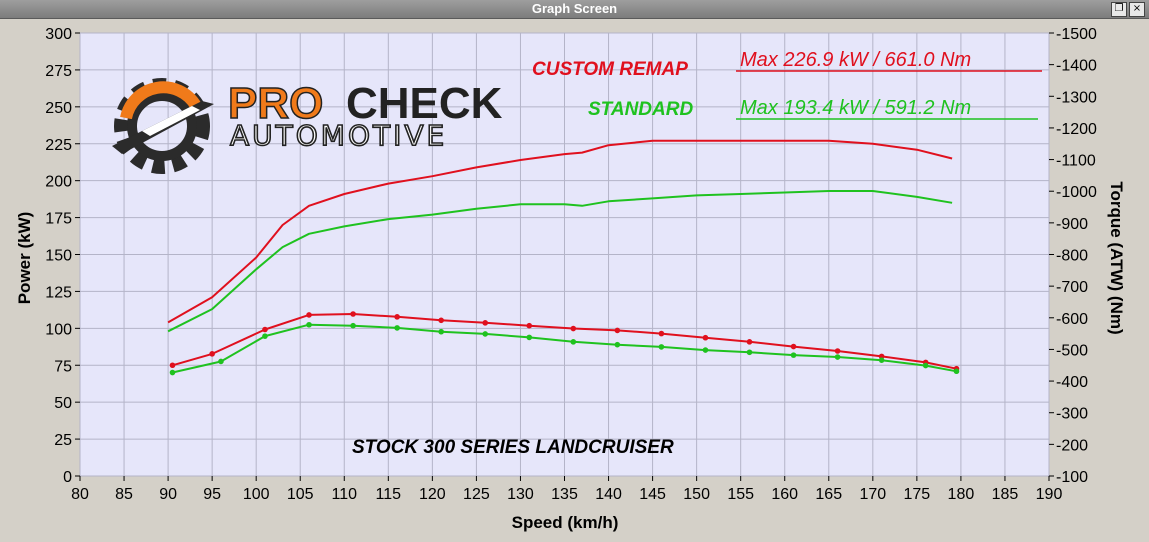 This screenshot has width=1149, height=542. Describe the element at coordinates (1072, 350) in the screenshot. I see `y2-tick-label: -500` at that location.